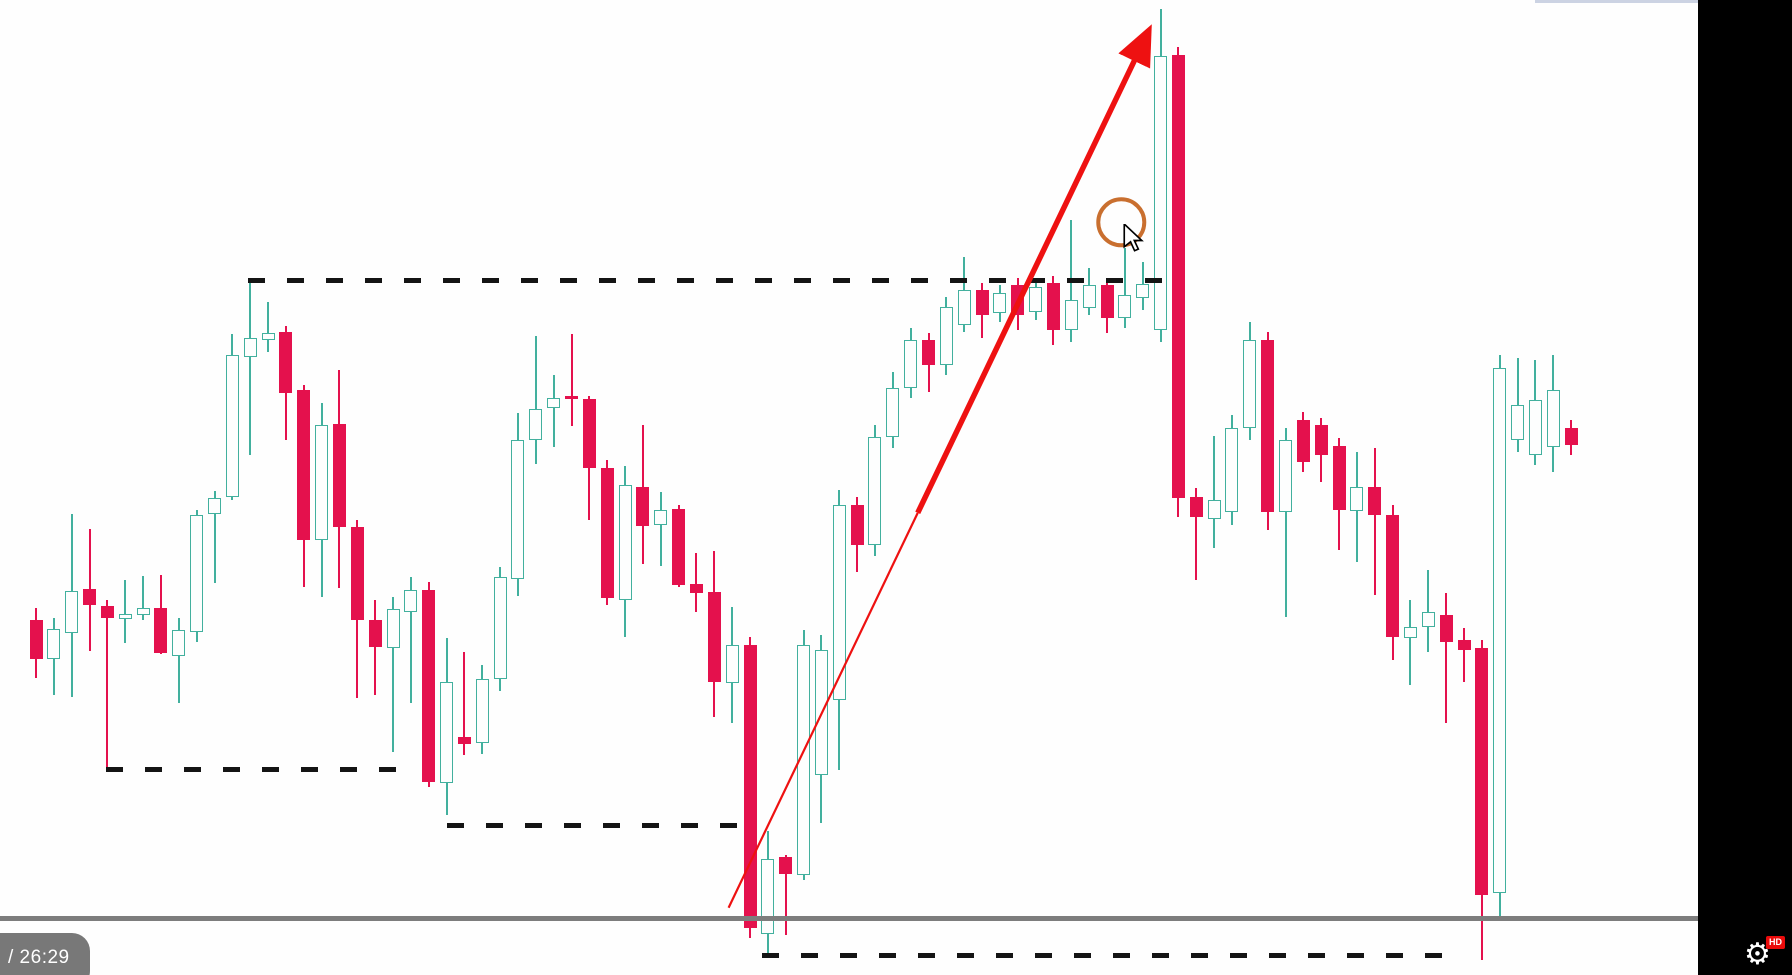  Describe the element at coordinates (1745, 487) in the screenshot. I see `right-black-sidebar` at that location.